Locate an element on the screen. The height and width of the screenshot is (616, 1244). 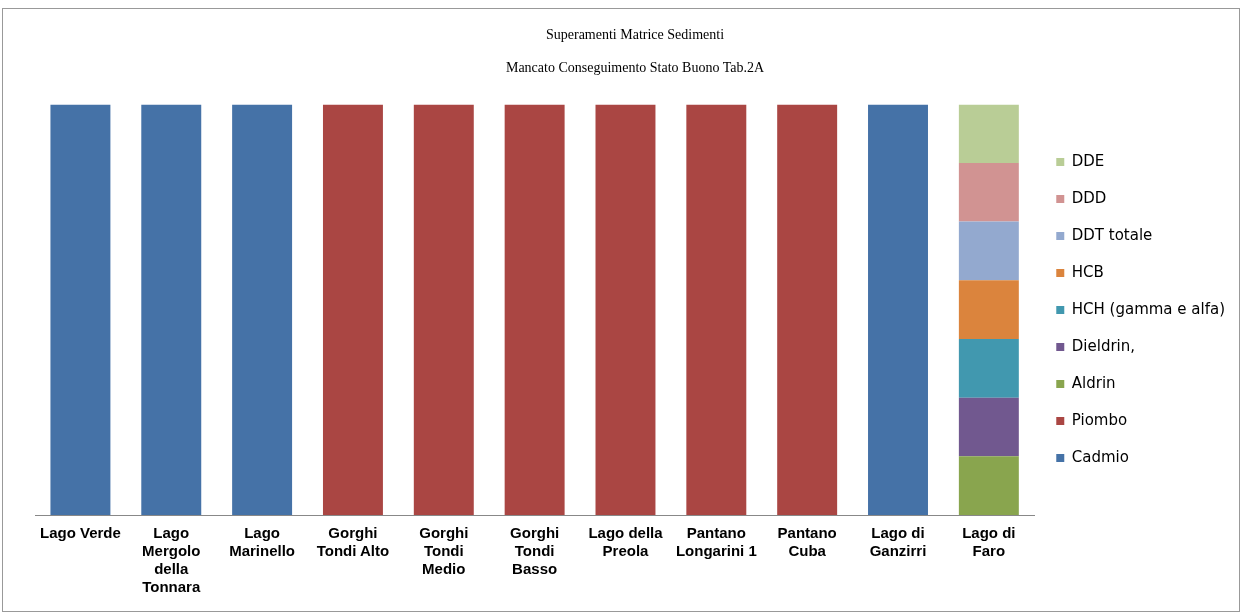
x-tick-label: Lago di Ganzirri is located at coordinates (898, 542).